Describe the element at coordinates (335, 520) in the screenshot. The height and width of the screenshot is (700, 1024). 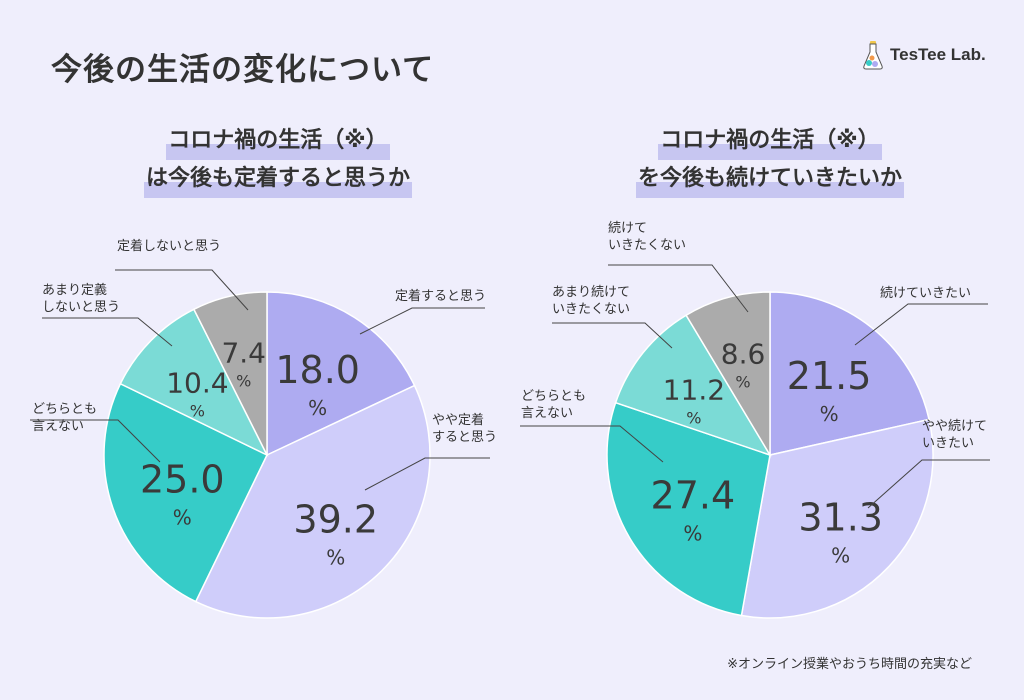
I see `pie0-value-label-1: 39.2` at that location.